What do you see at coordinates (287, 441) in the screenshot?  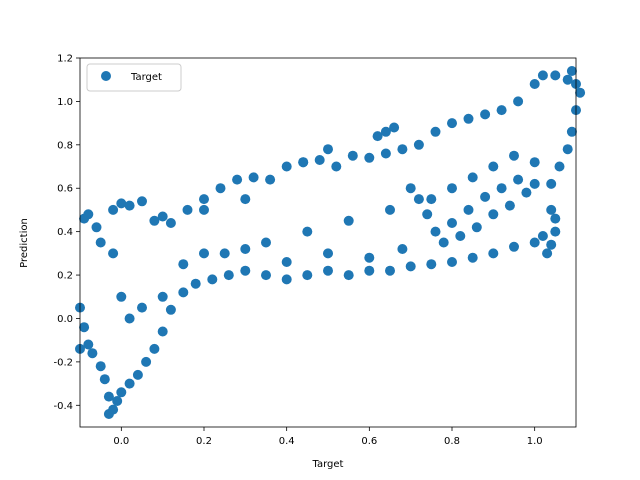 I see `x-tick-label: 0.4` at bounding box center [287, 441].